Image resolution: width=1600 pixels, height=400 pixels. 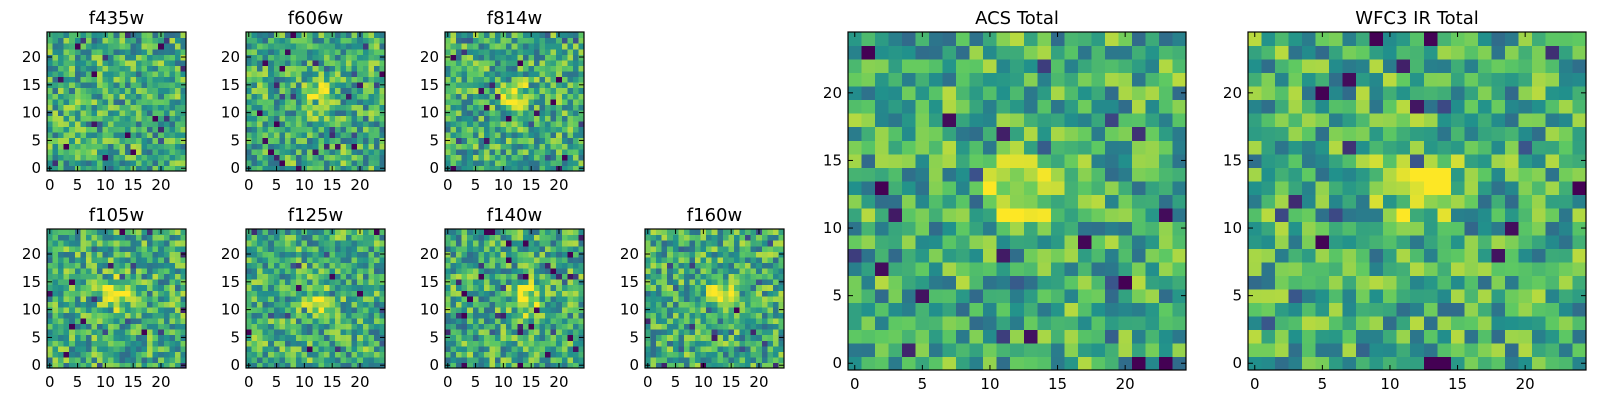 I want to click on x-tick-label: 15, so click(x=731, y=382).